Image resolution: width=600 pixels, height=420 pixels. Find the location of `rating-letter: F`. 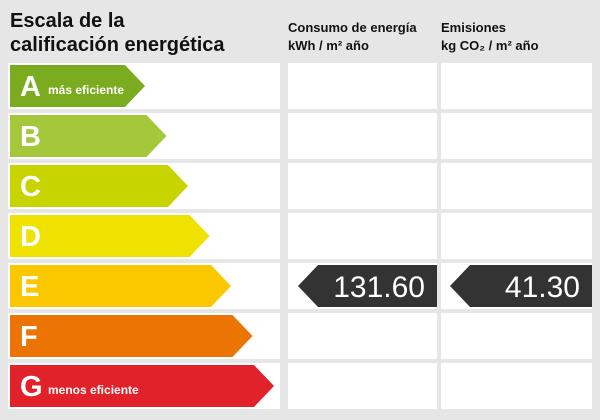

rating-letter: F is located at coordinates (29, 337).